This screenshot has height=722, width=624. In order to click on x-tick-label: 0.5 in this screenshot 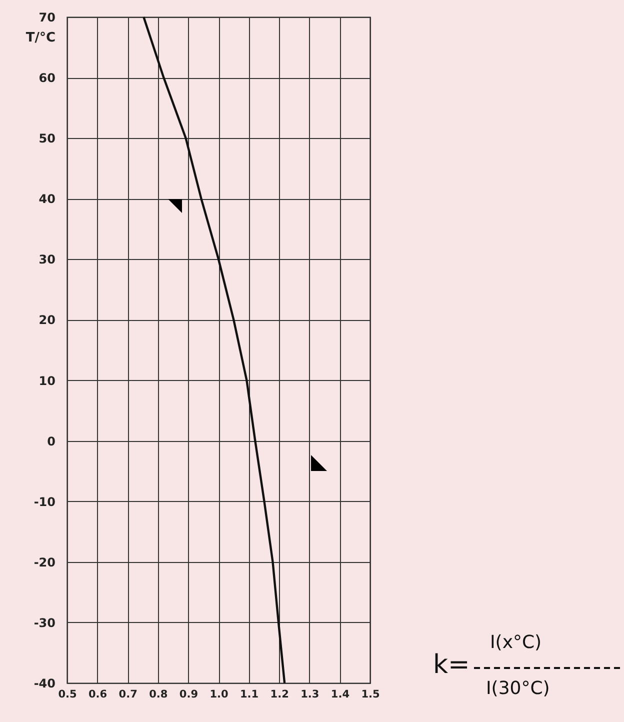, I will do `click(67, 694)`.